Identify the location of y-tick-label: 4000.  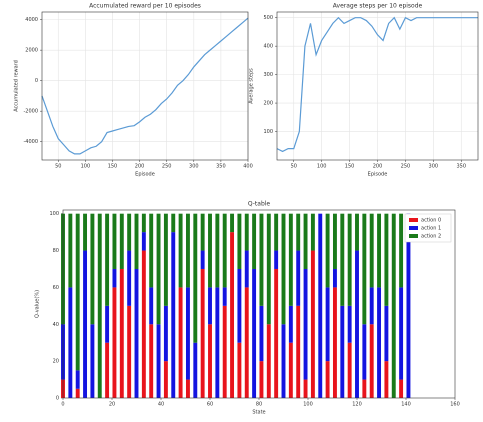
(31, 20).